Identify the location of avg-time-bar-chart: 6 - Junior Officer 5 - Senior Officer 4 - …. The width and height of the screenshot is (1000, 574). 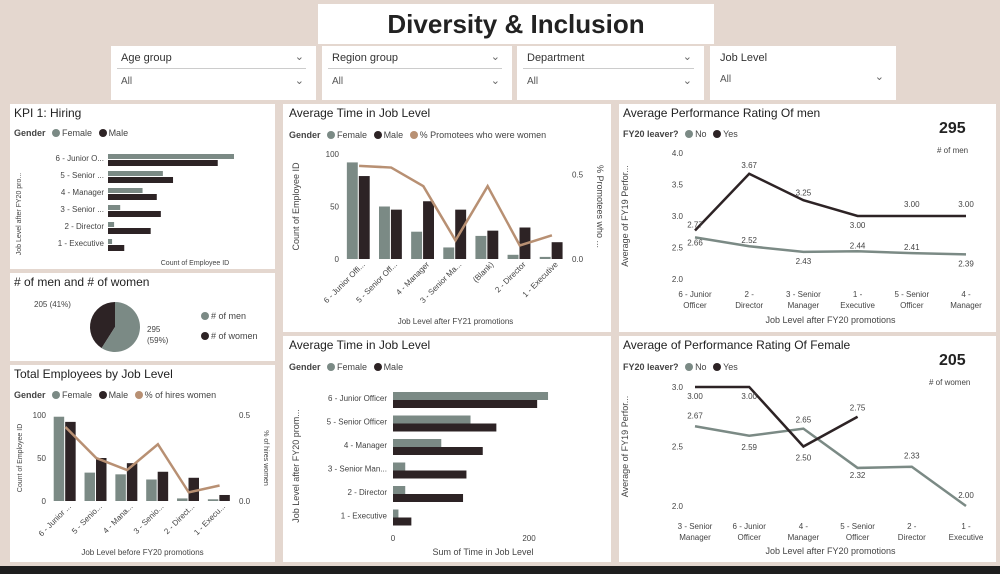
(447, 449).